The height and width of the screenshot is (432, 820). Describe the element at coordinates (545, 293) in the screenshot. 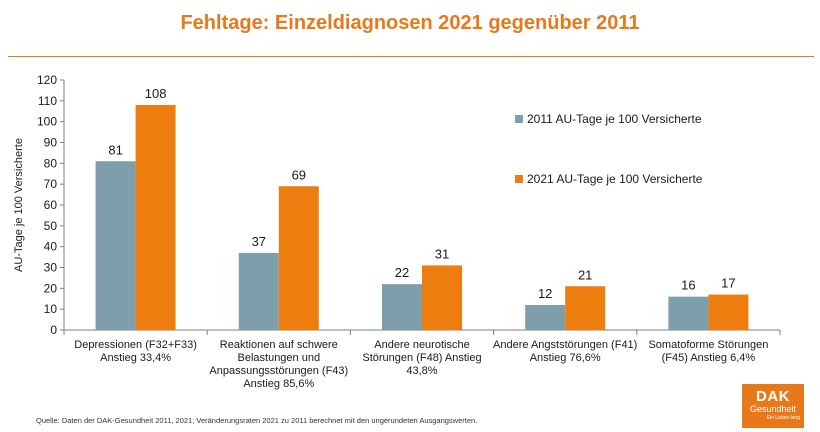

I see `data-label: 12` at that location.